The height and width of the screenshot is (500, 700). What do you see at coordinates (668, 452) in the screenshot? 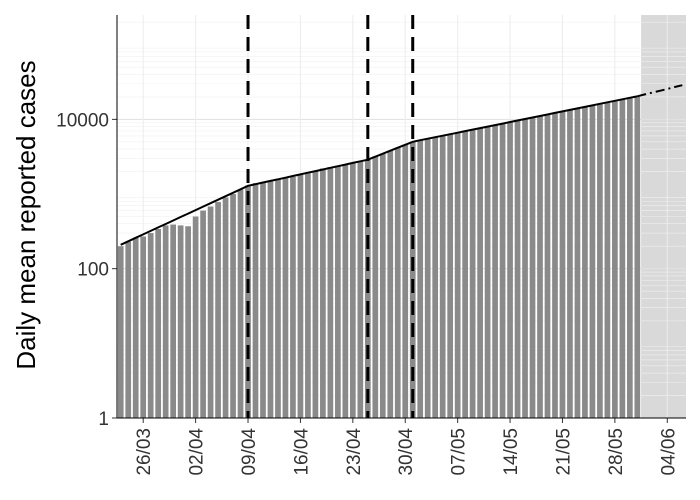
I see `x-tick-label: 04/06` at bounding box center [668, 452].